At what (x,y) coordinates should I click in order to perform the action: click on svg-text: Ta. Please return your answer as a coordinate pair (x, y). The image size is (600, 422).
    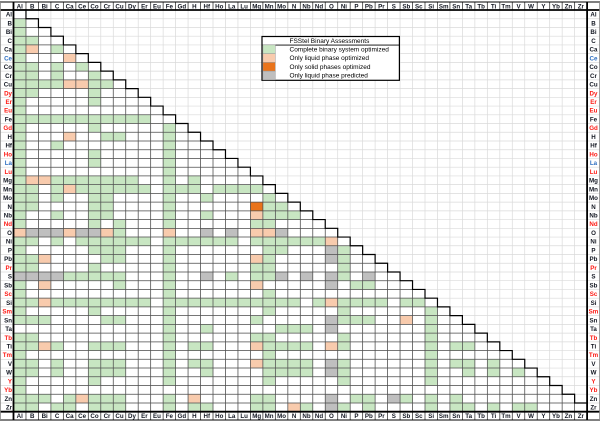
    Looking at the image, I should click on (8, 329).